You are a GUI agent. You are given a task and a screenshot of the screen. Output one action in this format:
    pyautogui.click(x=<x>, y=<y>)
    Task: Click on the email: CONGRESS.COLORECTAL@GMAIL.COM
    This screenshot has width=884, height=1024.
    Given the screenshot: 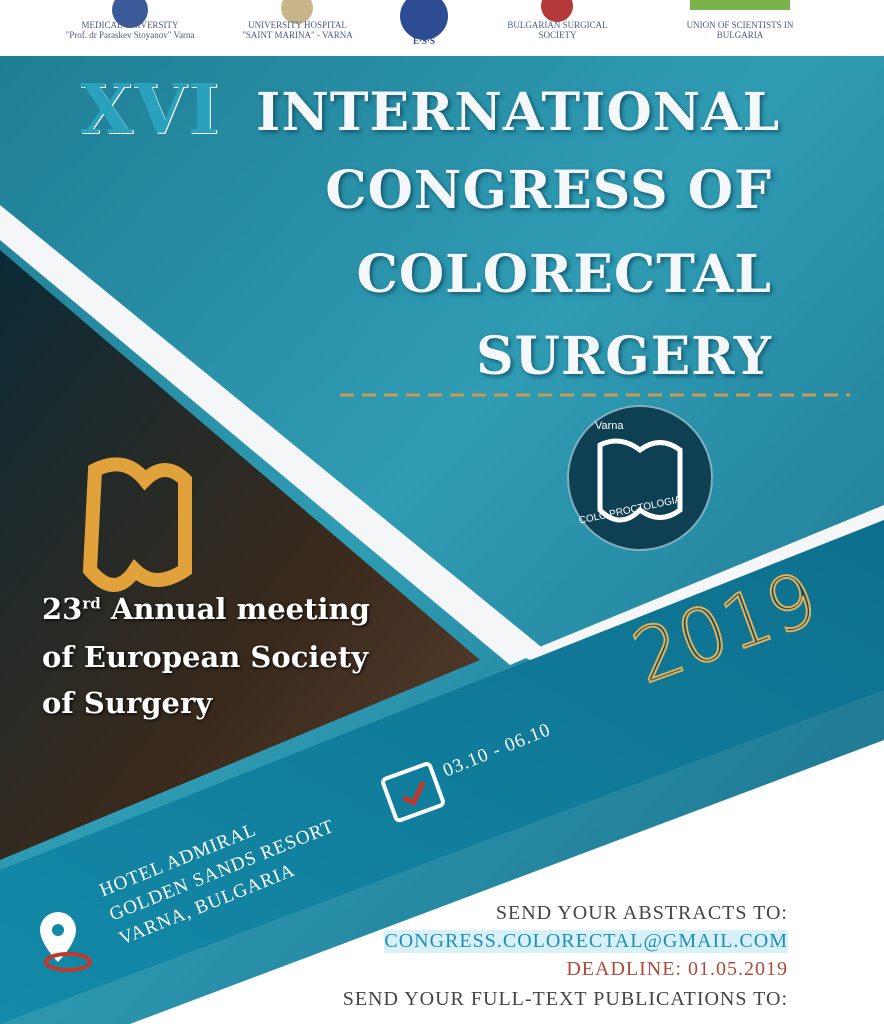 What is the action you would take?
    pyautogui.click(x=586, y=941)
    